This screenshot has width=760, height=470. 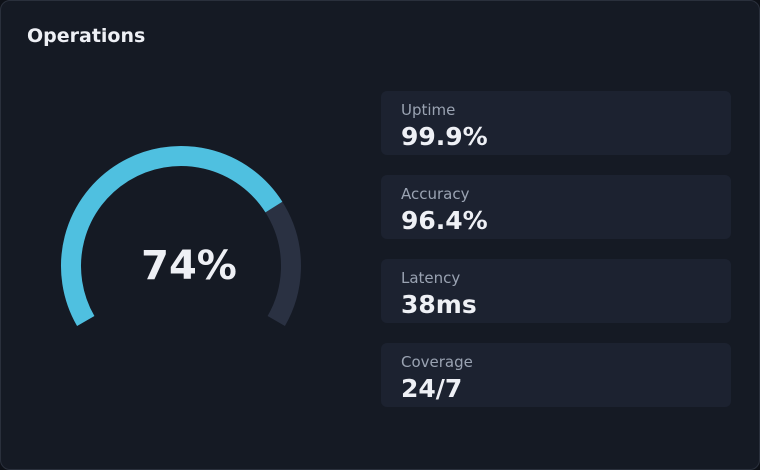 What do you see at coordinates (431, 278) in the screenshot?
I see `kpi-label: Latency` at bounding box center [431, 278].